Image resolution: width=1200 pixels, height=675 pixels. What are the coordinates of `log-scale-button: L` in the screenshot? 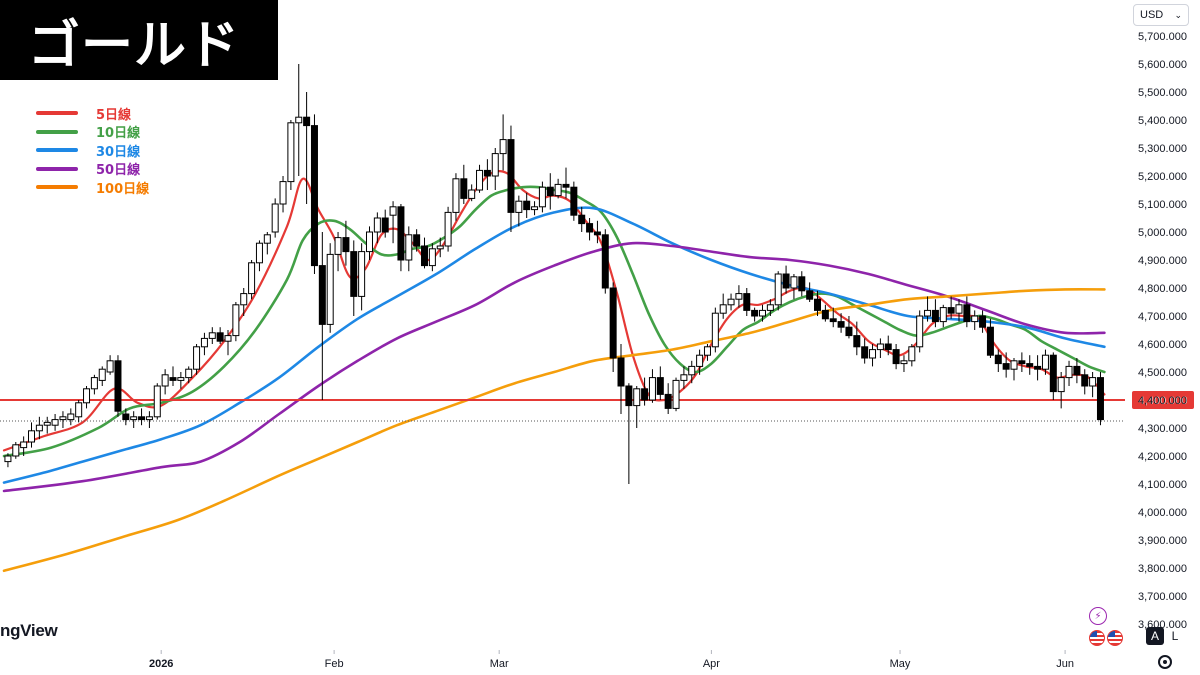 It's located at (1175, 636).